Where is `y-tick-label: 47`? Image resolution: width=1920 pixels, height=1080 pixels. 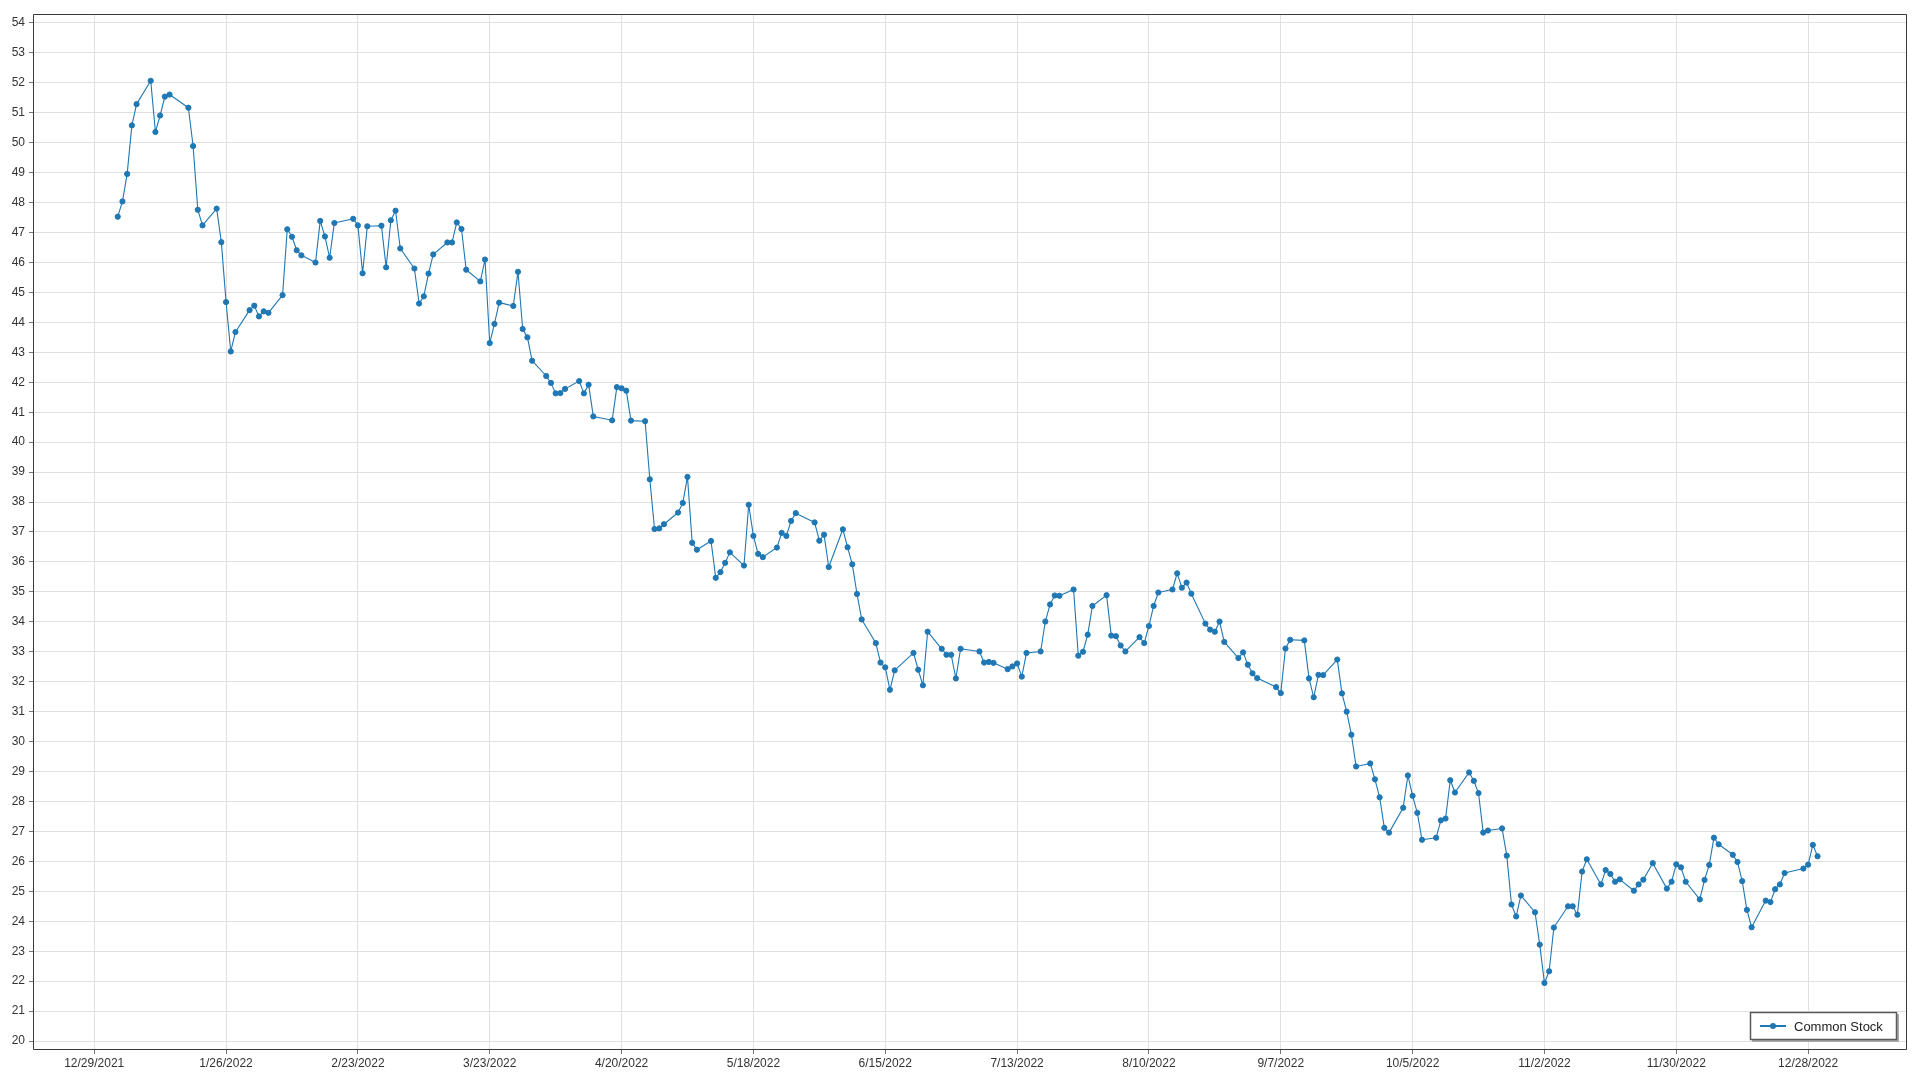 y-tick-label: 47 is located at coordinates (18, 231).